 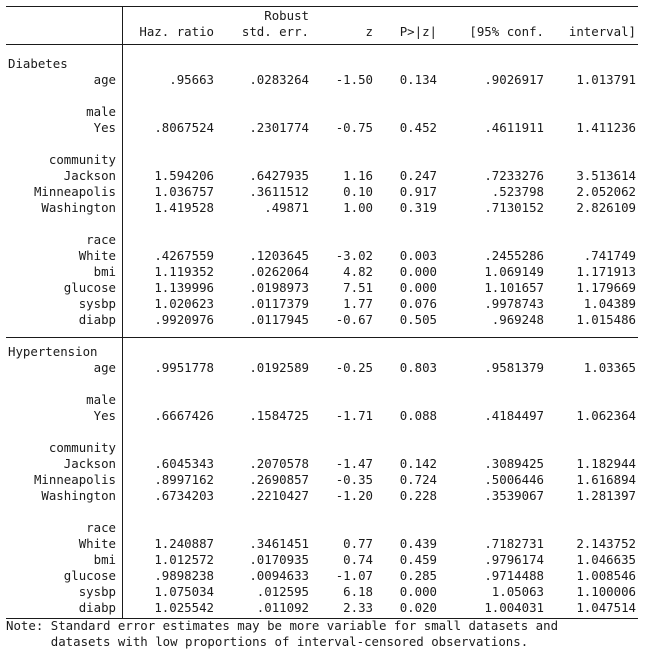 I want to click on haz-ratio: 1.594206, so click(x=184, y=175).